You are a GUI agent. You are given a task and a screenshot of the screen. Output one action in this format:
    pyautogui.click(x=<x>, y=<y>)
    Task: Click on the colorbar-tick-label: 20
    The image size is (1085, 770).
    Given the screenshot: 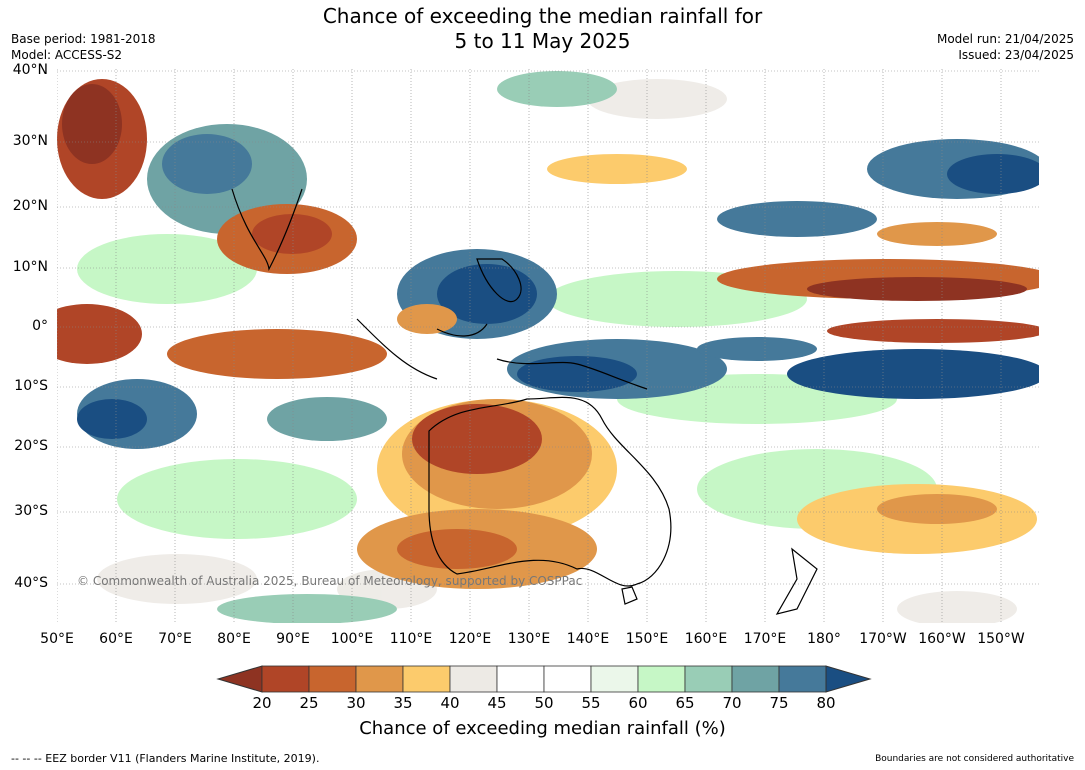 What is the action you would take?
    pyautogui.click(x=262, y=703)
    